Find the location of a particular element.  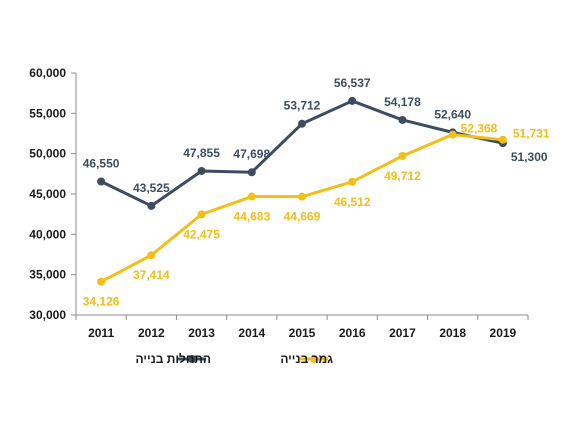

x-tick-label: 2019 is located at coordinates (503, 333).